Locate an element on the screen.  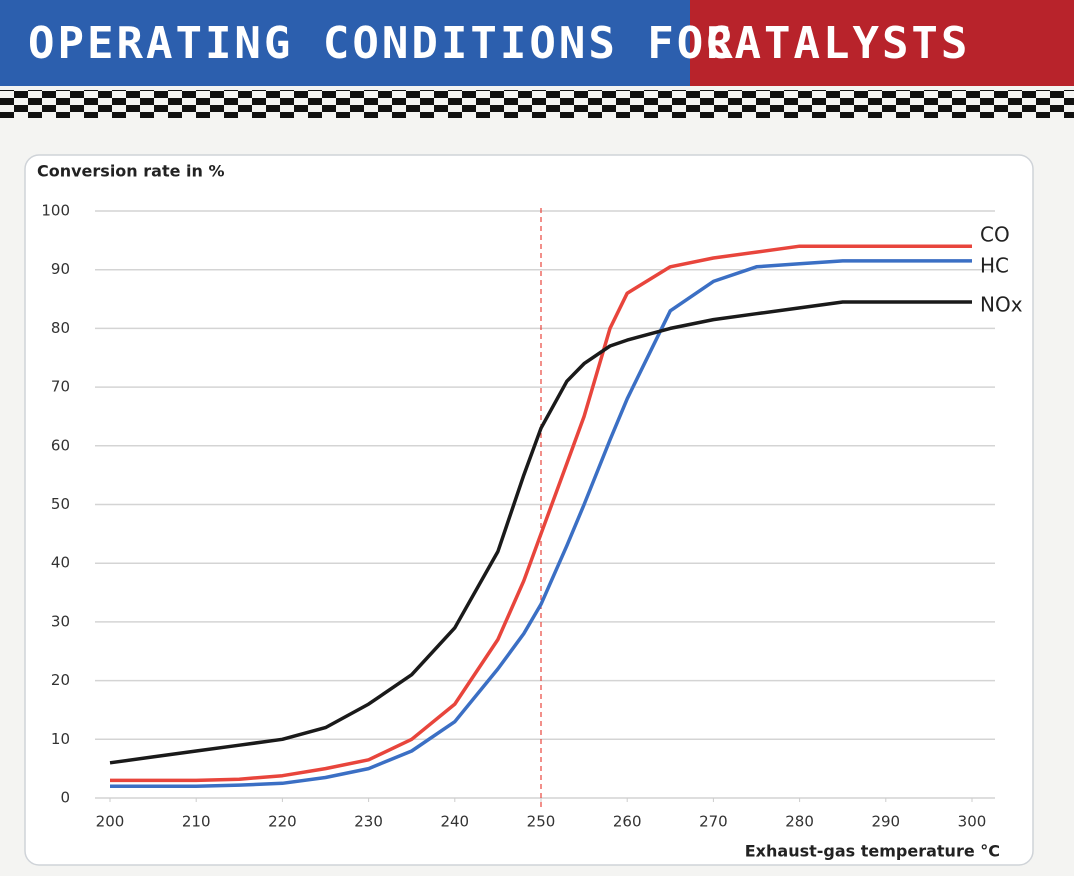
series-label: HC is located at coordinates (994, 265).